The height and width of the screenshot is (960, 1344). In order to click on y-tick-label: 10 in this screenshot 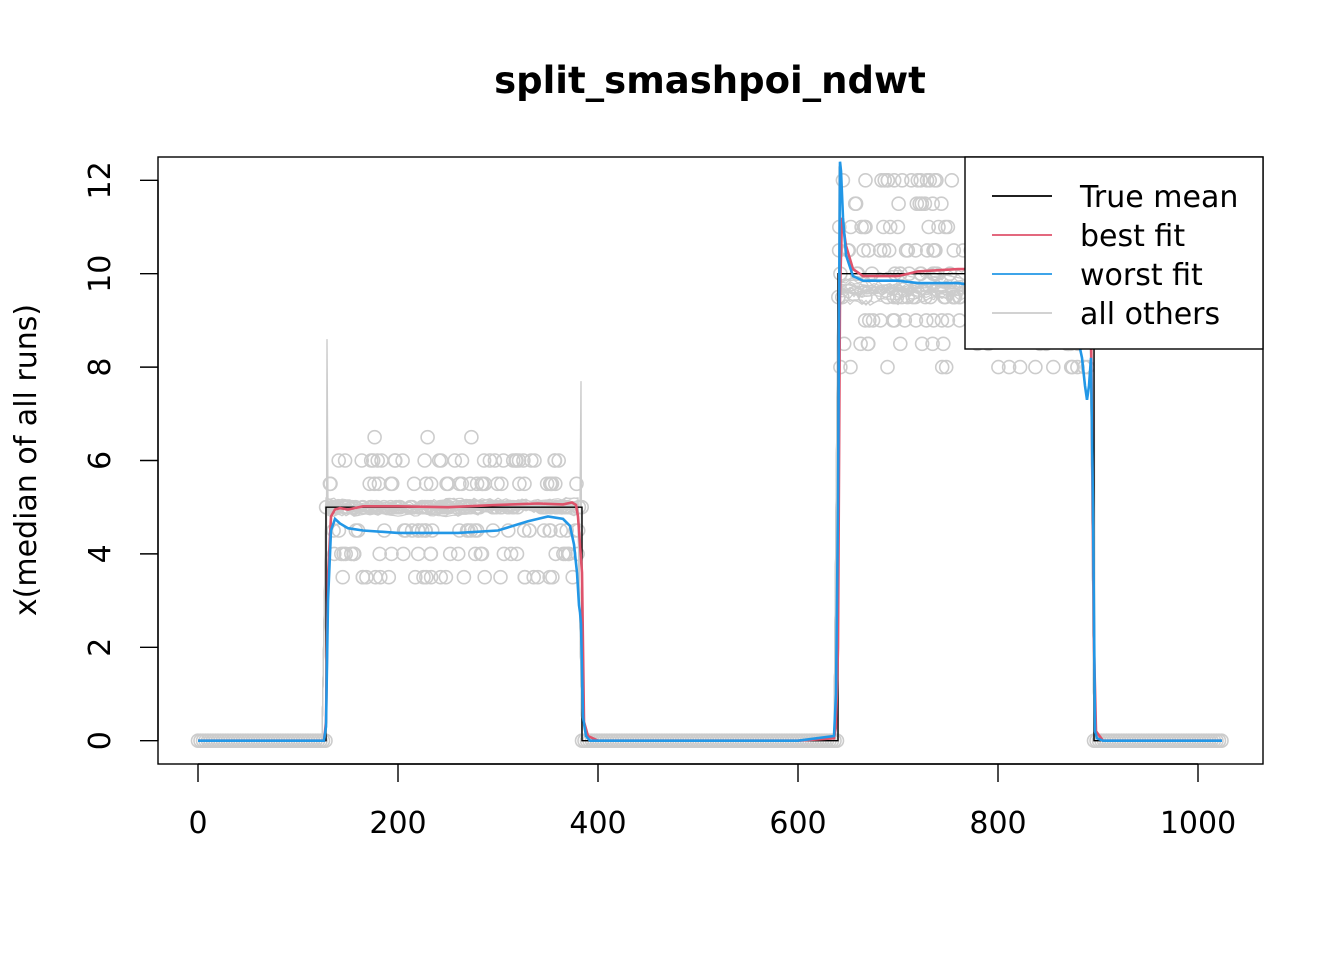, I will do `click(100, 274)`.